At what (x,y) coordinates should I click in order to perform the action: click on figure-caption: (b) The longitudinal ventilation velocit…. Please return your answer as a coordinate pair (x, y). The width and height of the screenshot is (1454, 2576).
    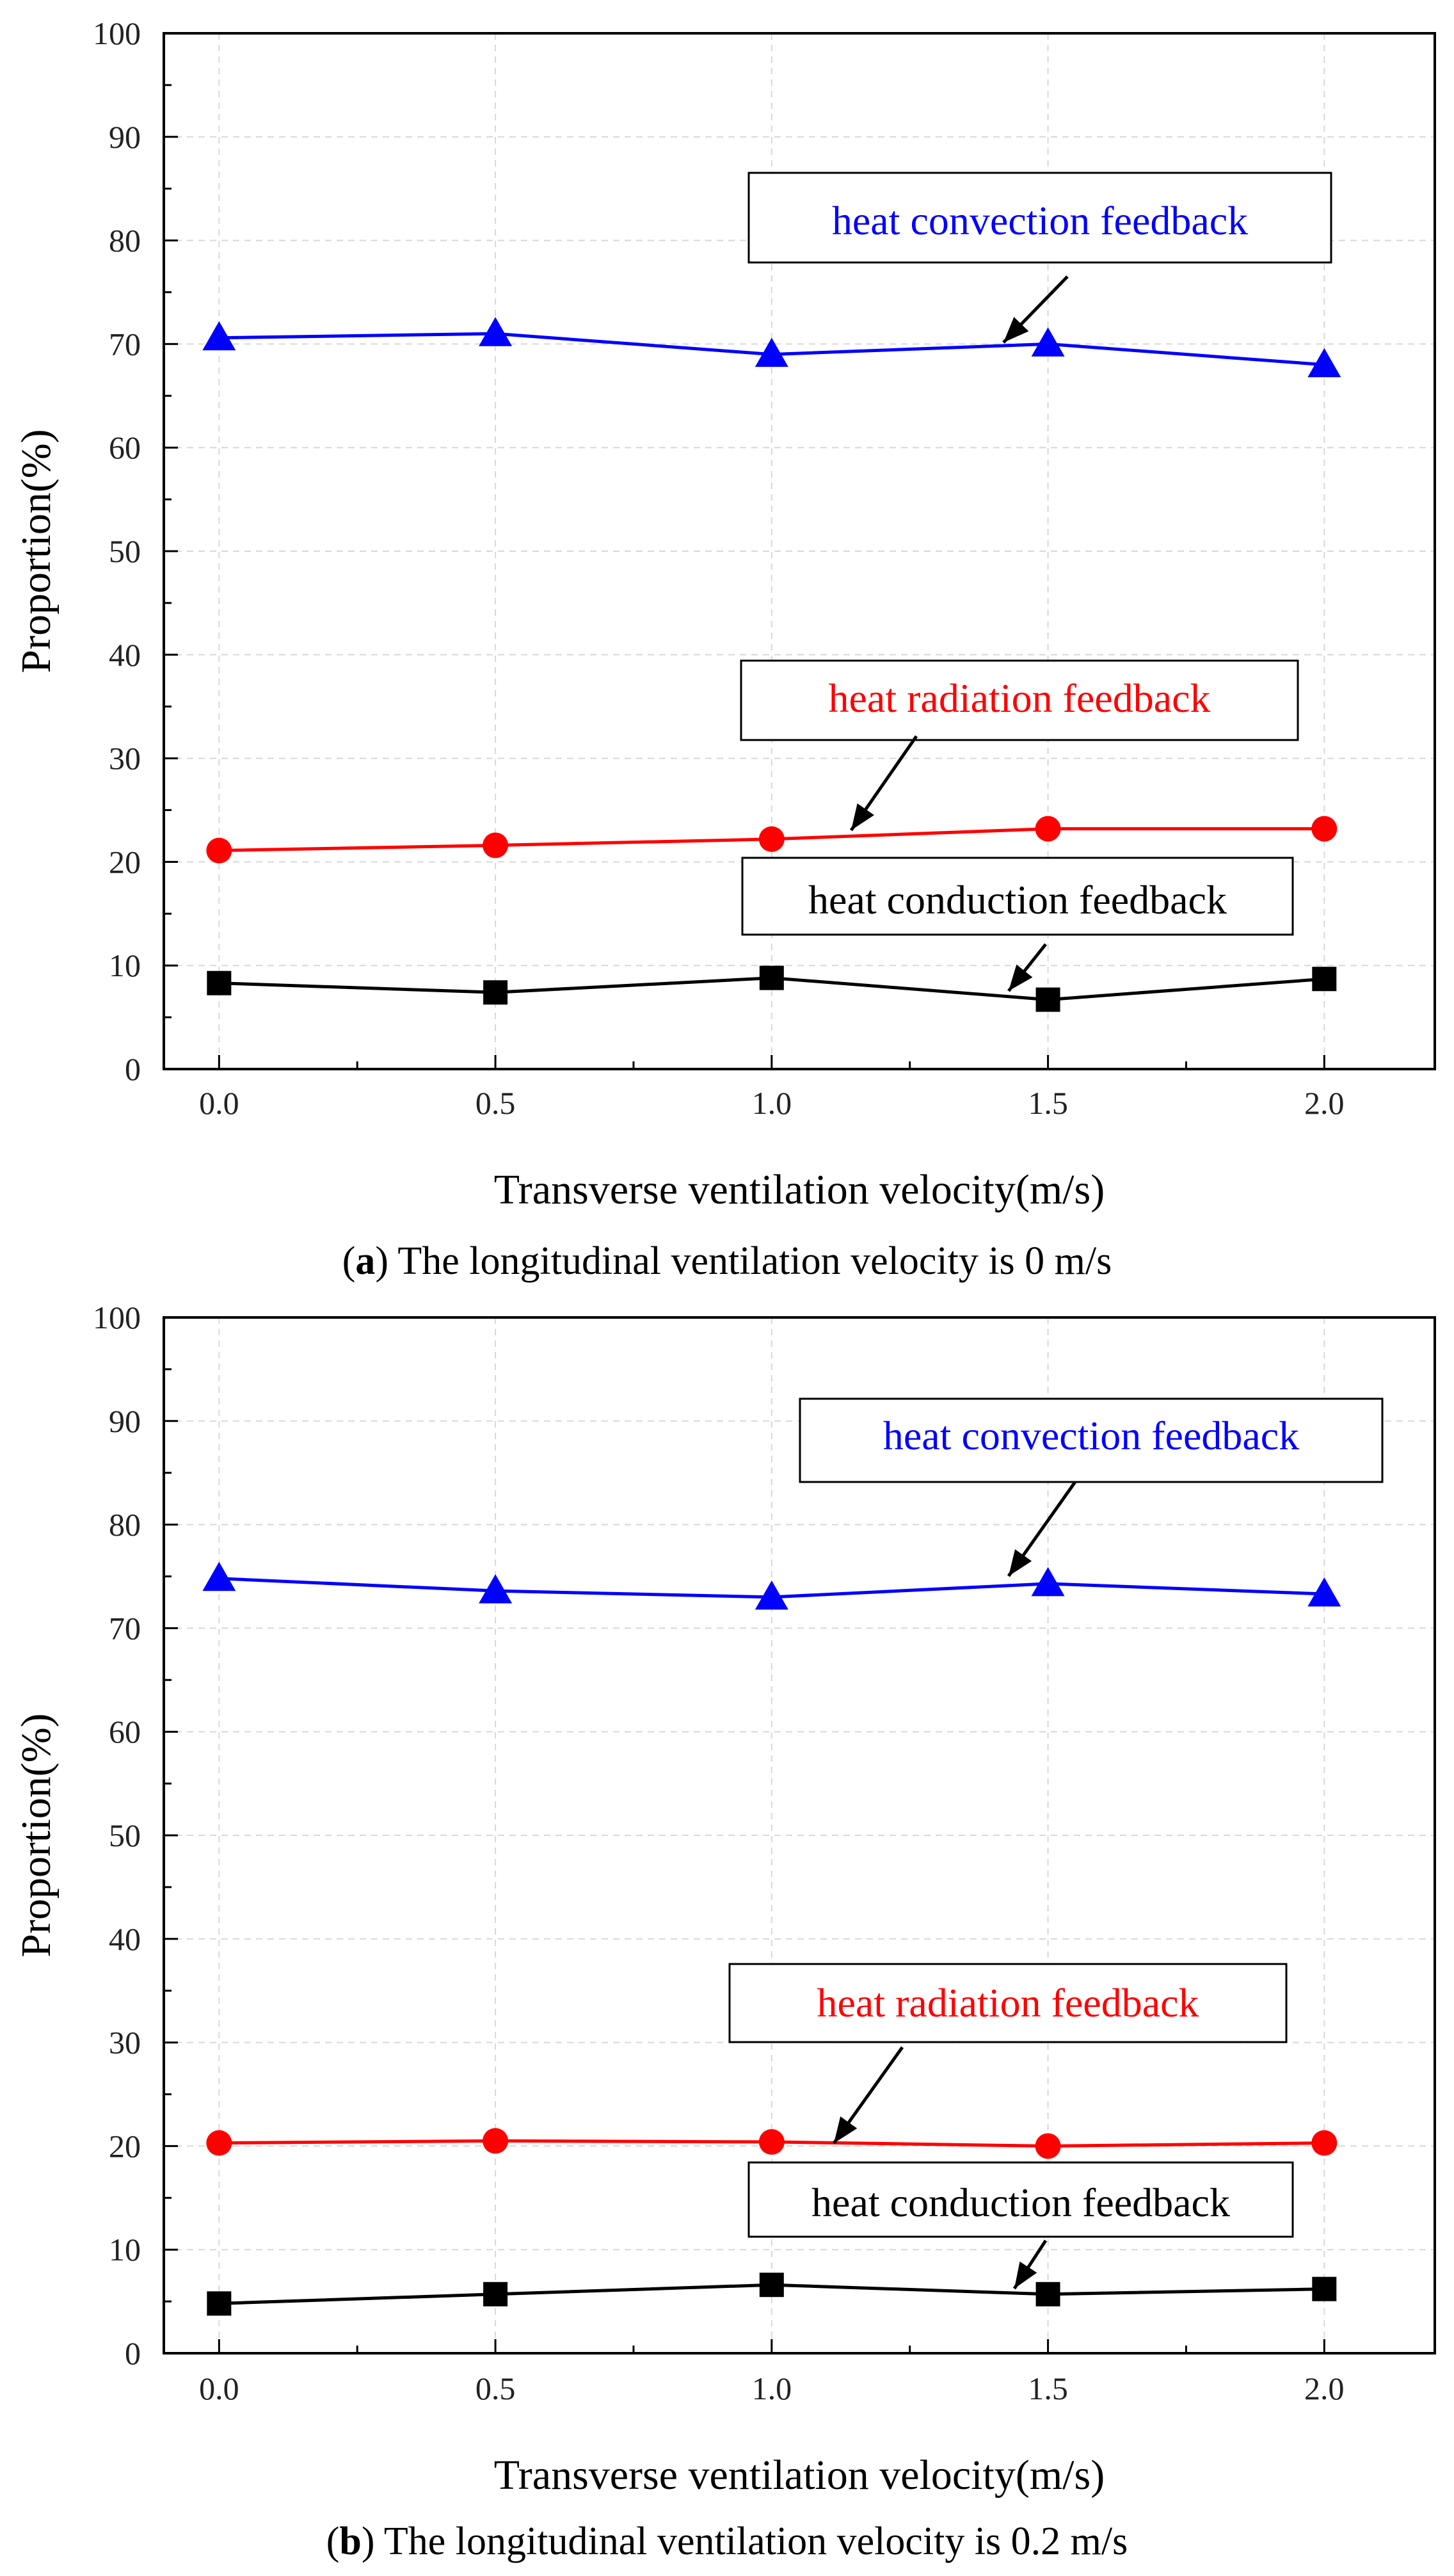
    Looking at the image, I should click on (727, 2541).